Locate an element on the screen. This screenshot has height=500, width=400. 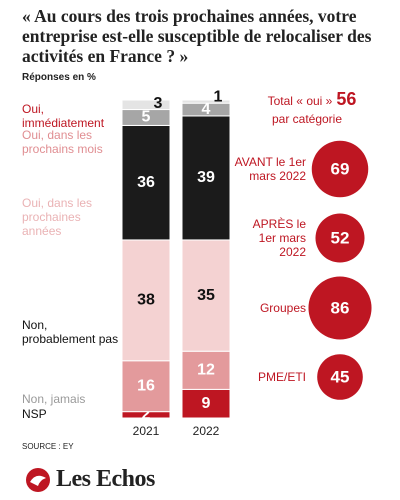
legend-label: Non, probablement pas is located at coordinates (70, 332).